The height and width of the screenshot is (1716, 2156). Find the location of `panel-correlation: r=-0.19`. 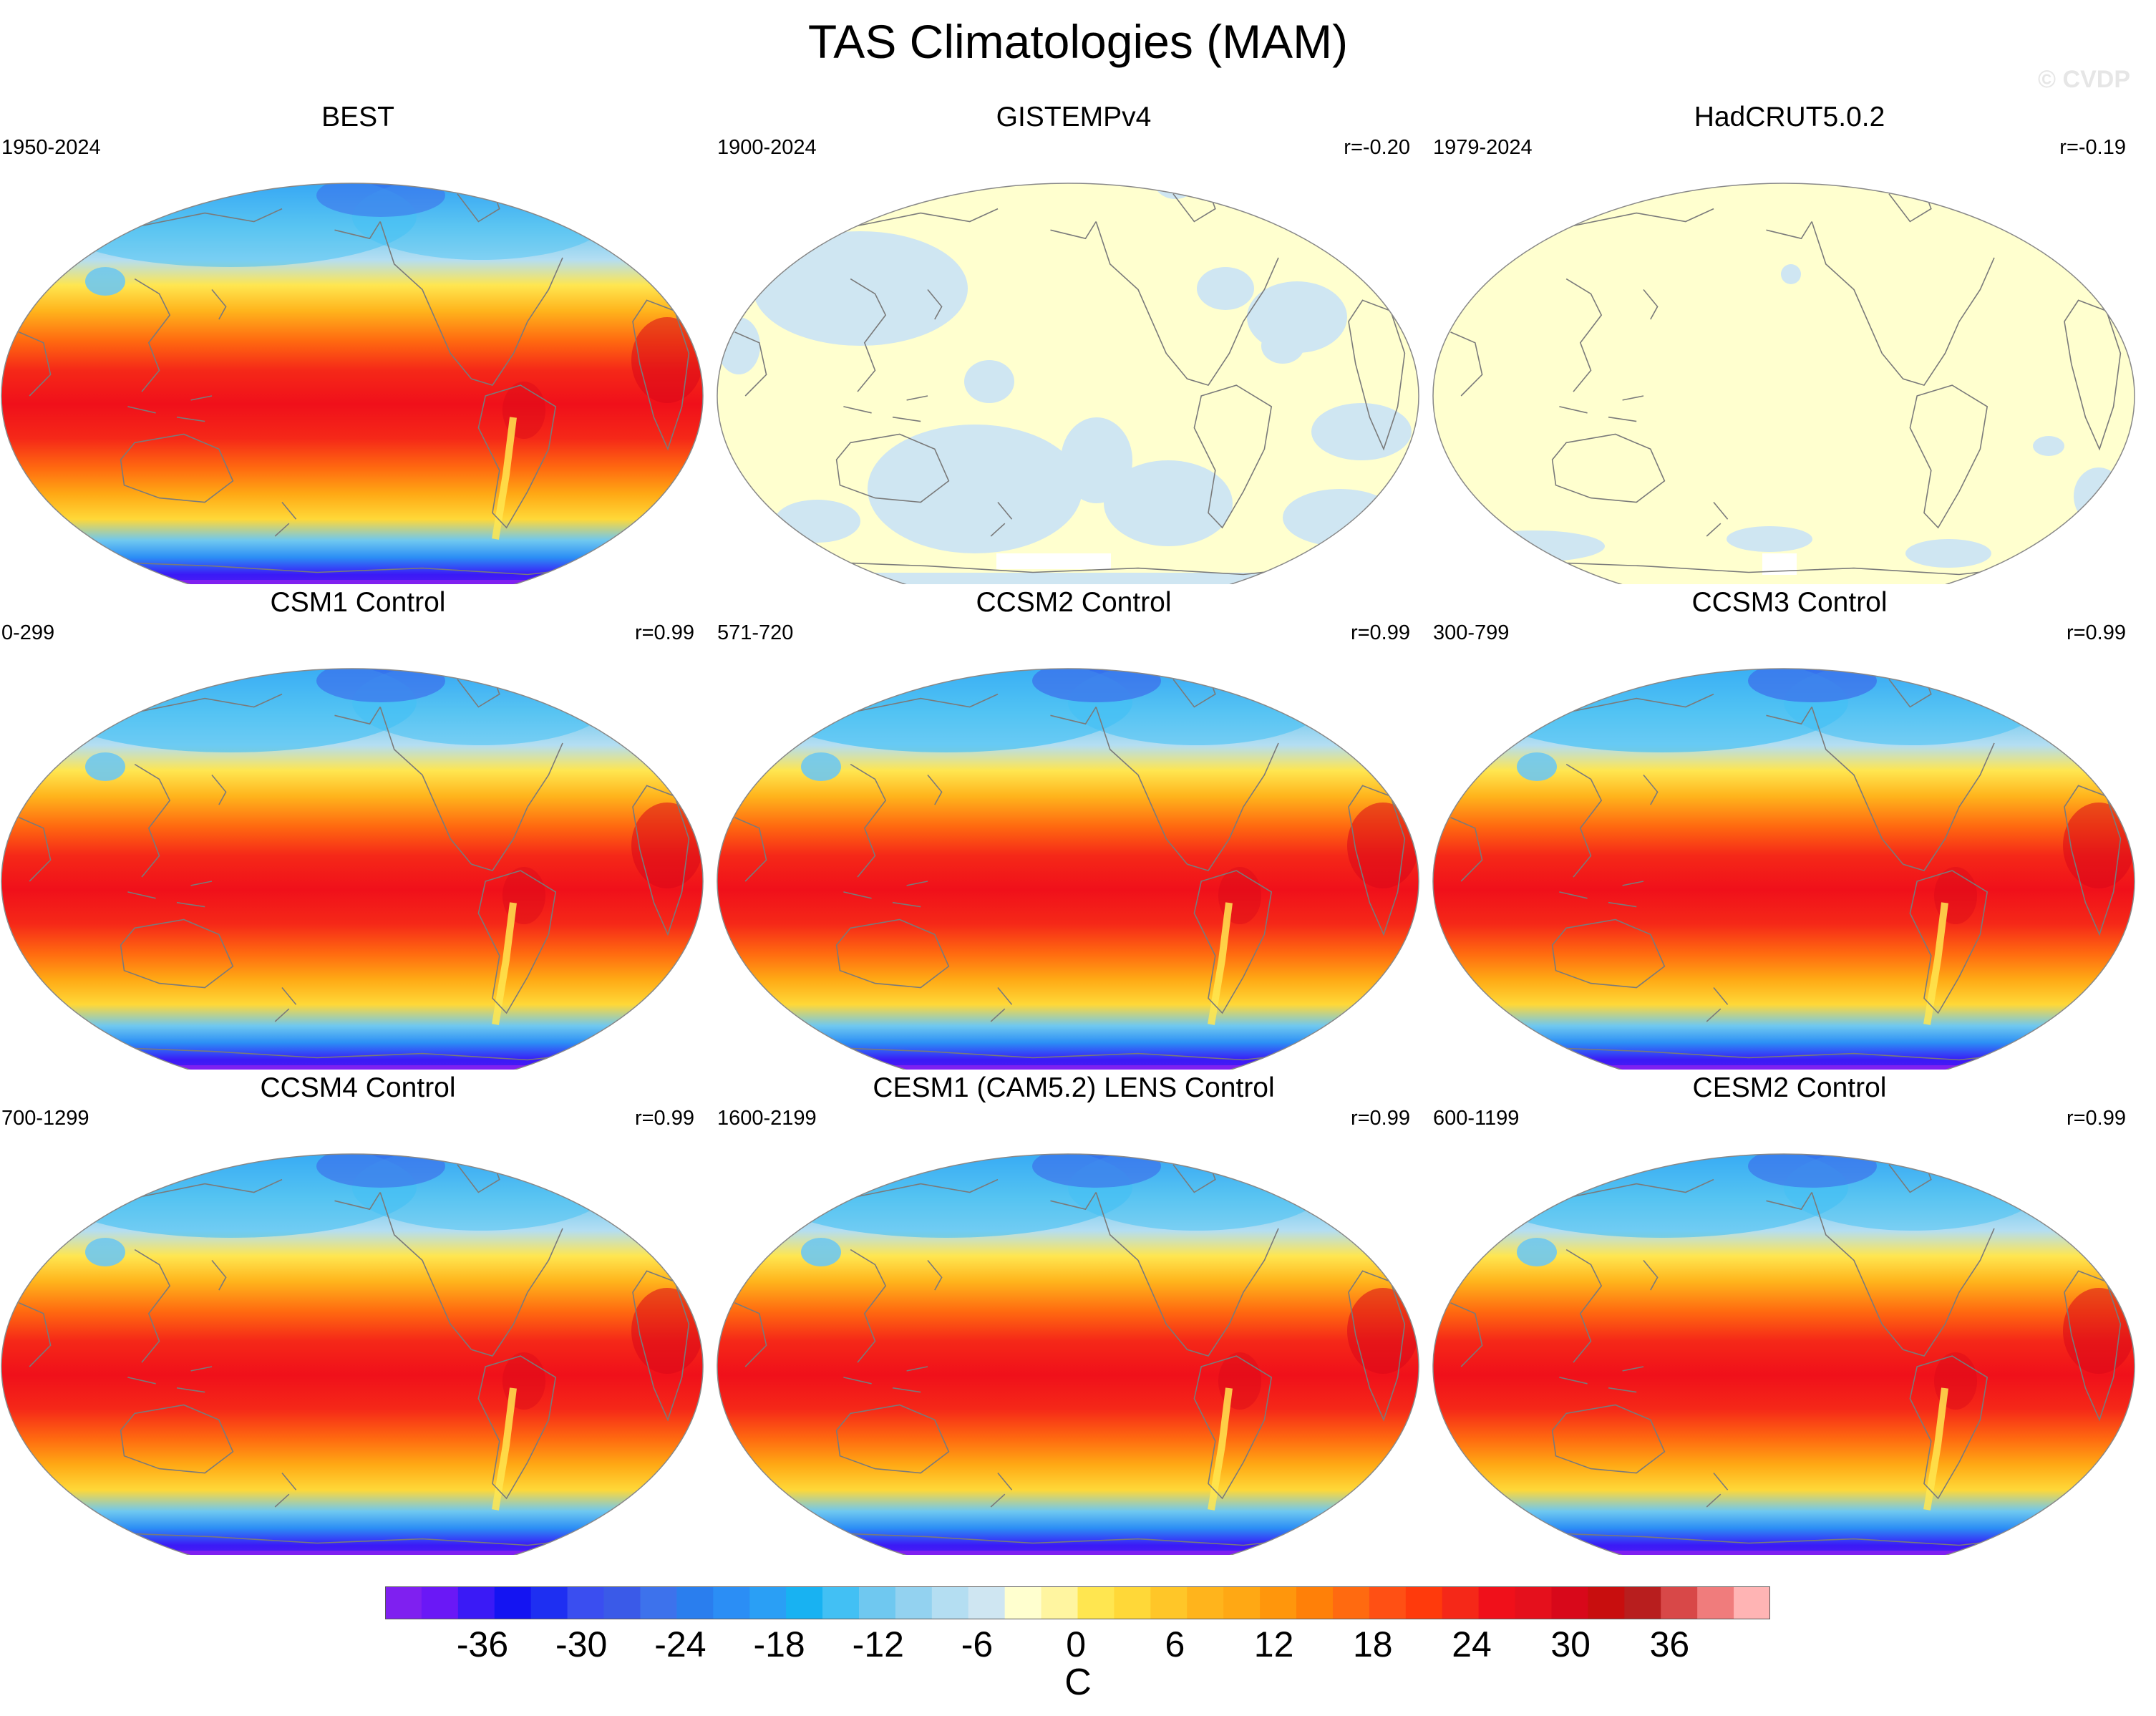

panel-correlation: r=-0.19 is located at coordinates (2092, 147).